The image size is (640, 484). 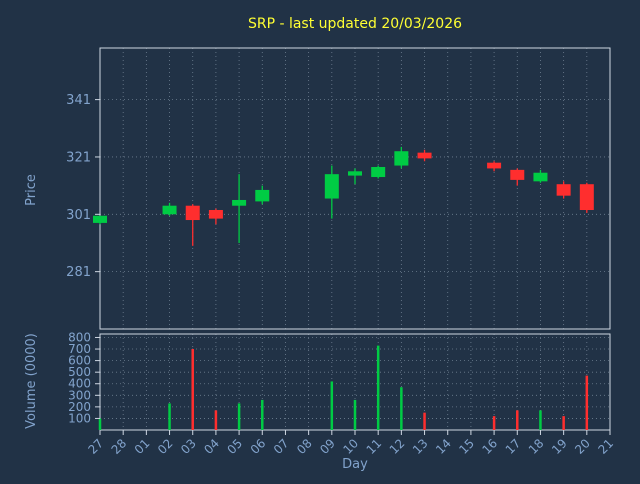 I want to click on volume-tick-label: 200, so click(x=79, y=407).